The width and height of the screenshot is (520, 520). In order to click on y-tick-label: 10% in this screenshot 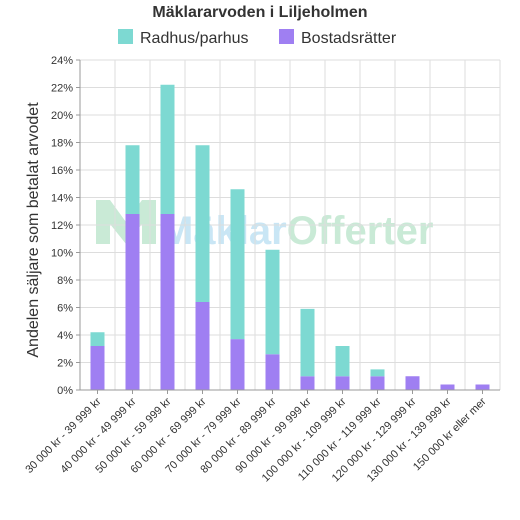, I will do `click(62, 254)`.